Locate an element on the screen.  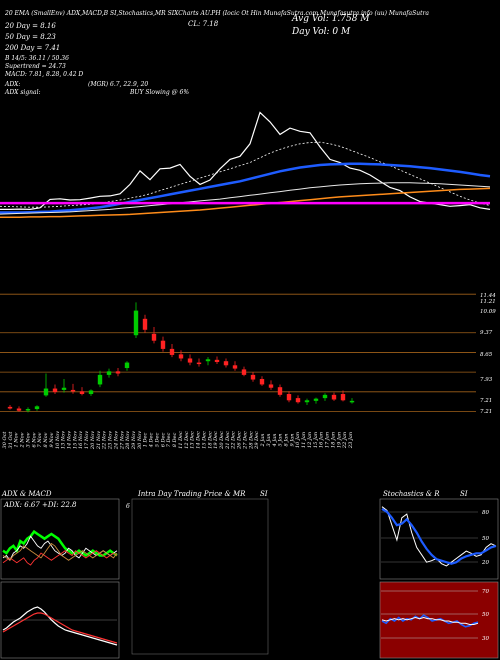
price-label: 7.93 is located at coordinates (486, 380).